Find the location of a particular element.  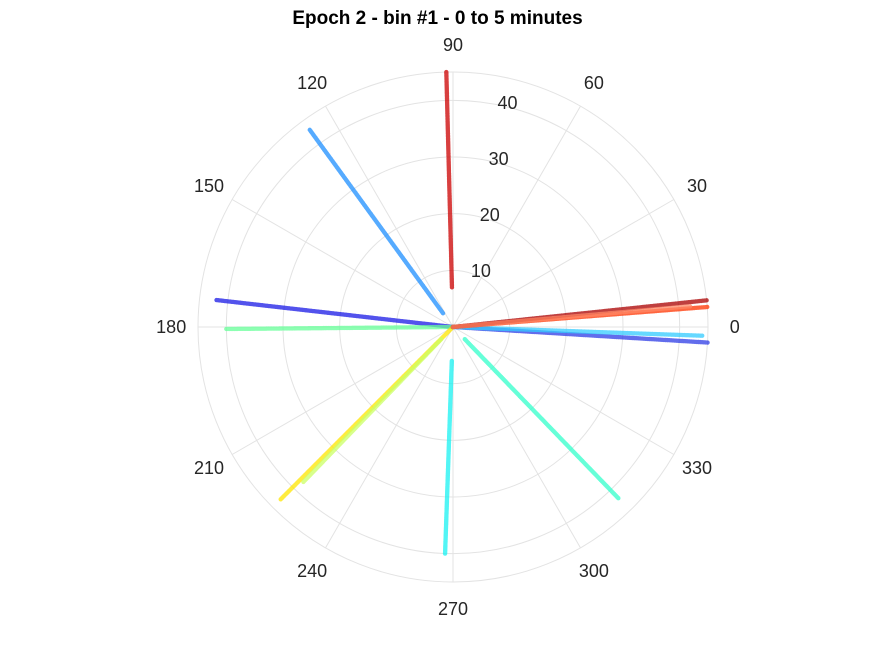

theta-tick-label: 300 is located at coordinates (594, 571).